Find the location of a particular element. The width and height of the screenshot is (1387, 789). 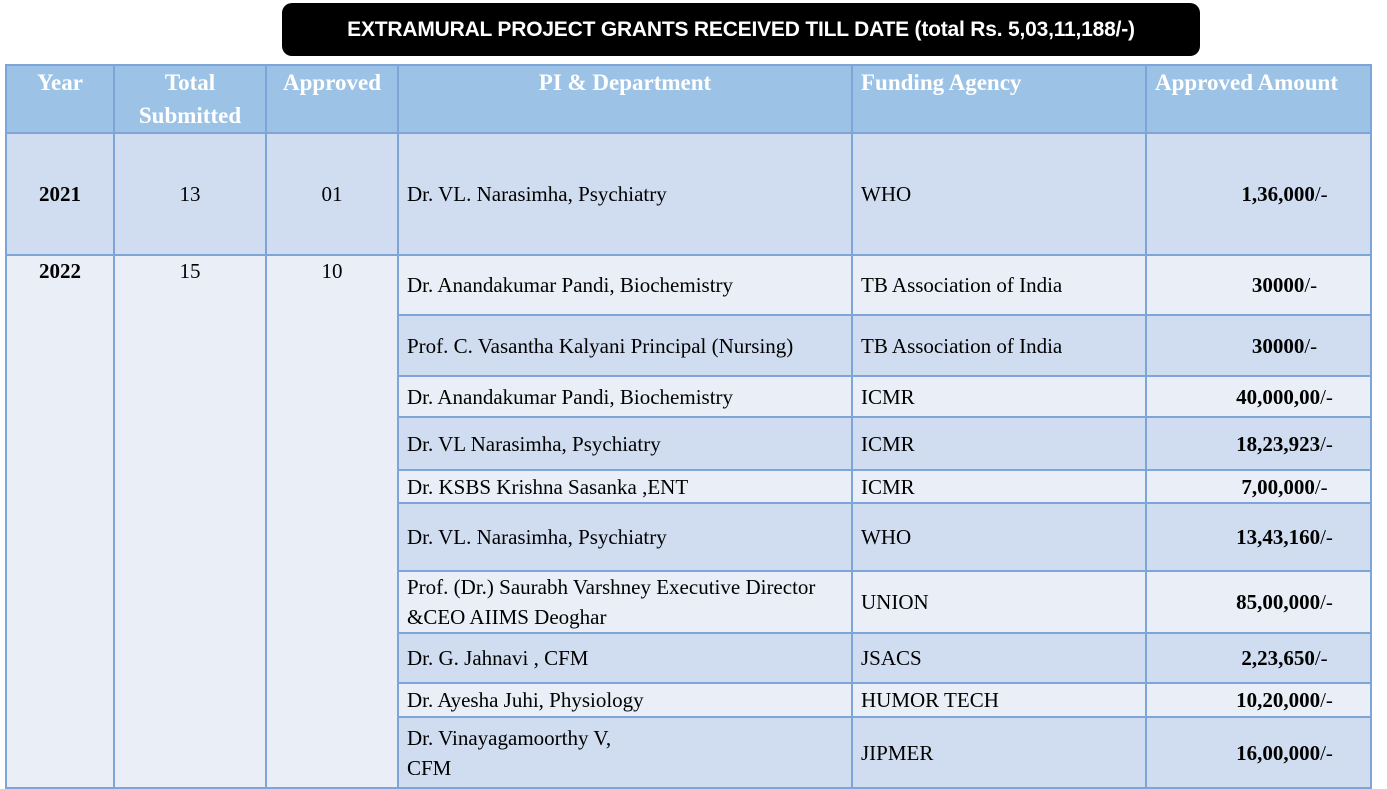

agency-cell: JSACS is located at coordinates (999, 658).